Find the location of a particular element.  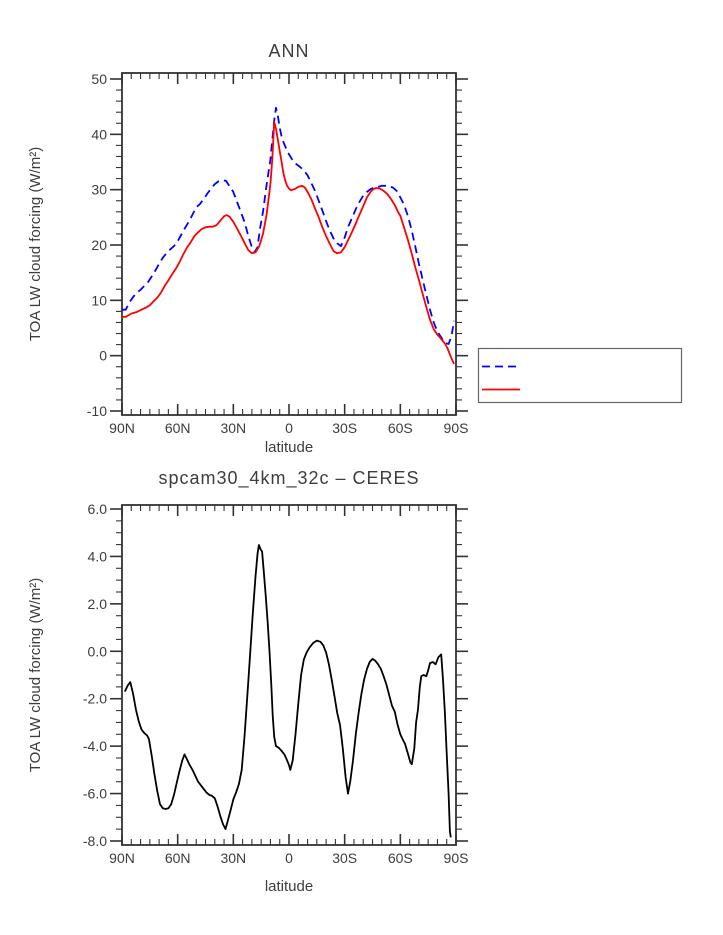

top-chart-xaxis-label: latitude is located at coordinates (289, 447).